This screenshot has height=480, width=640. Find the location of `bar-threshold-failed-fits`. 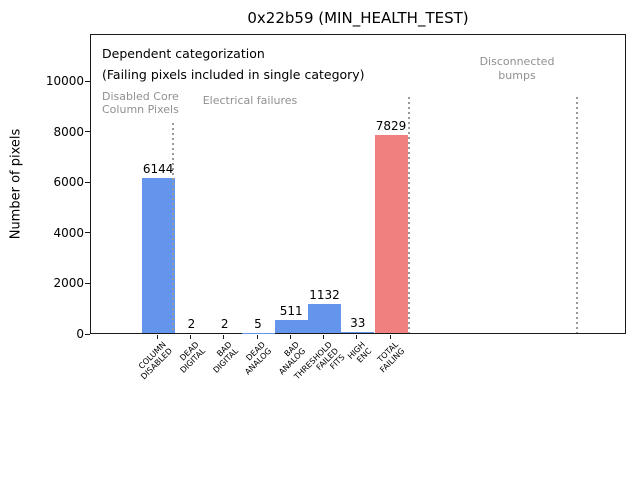

bar-threshold-failed-fits is located at coordinates (324, 318).